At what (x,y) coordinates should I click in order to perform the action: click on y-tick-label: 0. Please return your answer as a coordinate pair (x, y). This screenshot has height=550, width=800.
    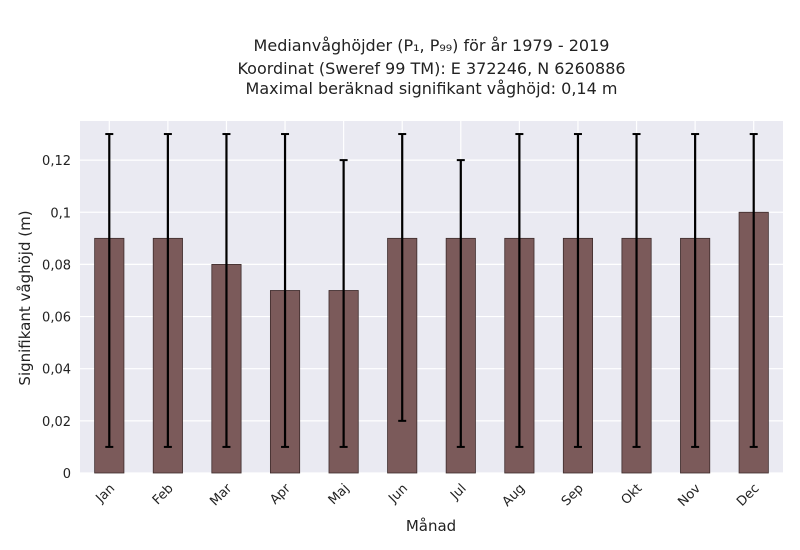
    Looking at the image, I should click on (67, 474).